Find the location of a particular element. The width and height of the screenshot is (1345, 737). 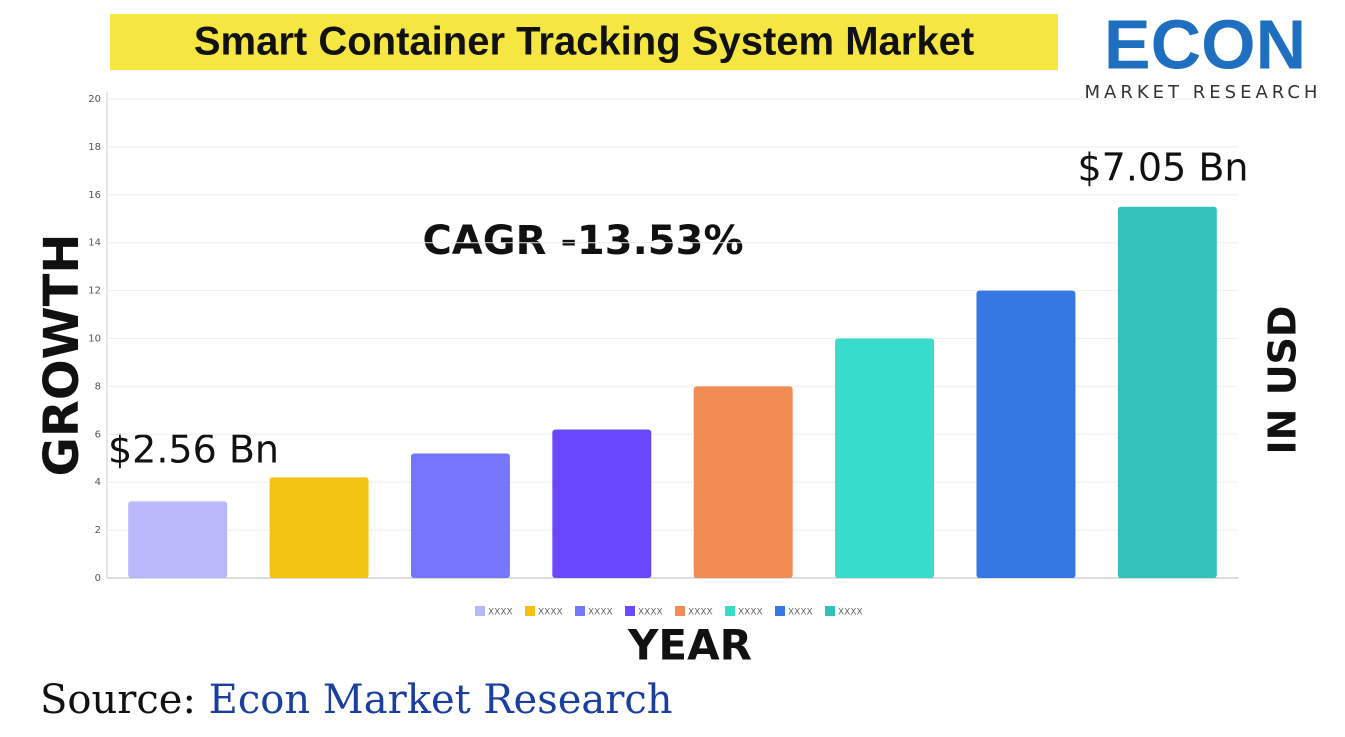

y-tick-label: 6 is located at coordinates (98, 434).